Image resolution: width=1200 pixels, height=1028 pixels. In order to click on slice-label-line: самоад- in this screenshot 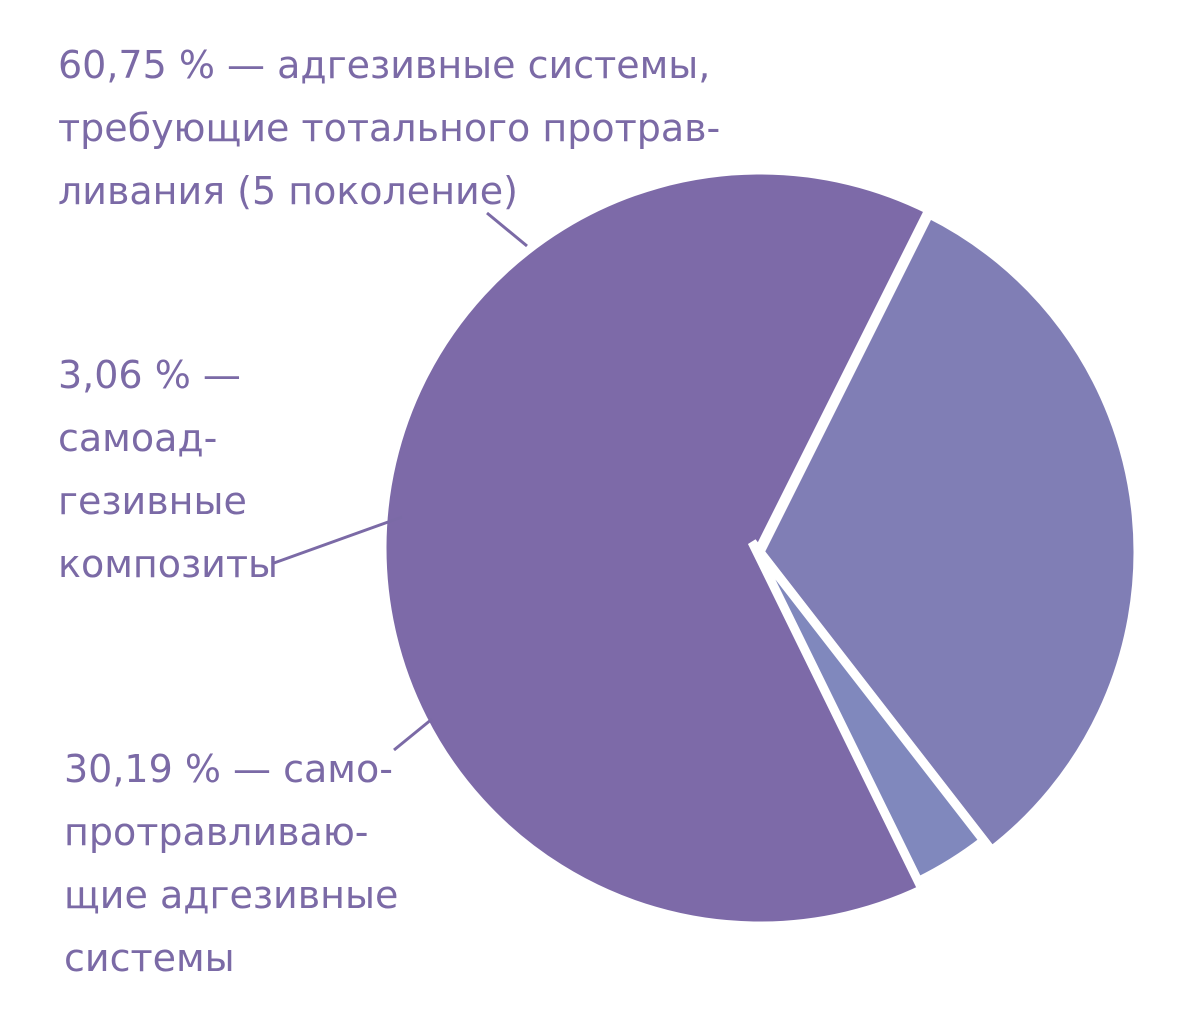, I will do `click(138, 438)`.